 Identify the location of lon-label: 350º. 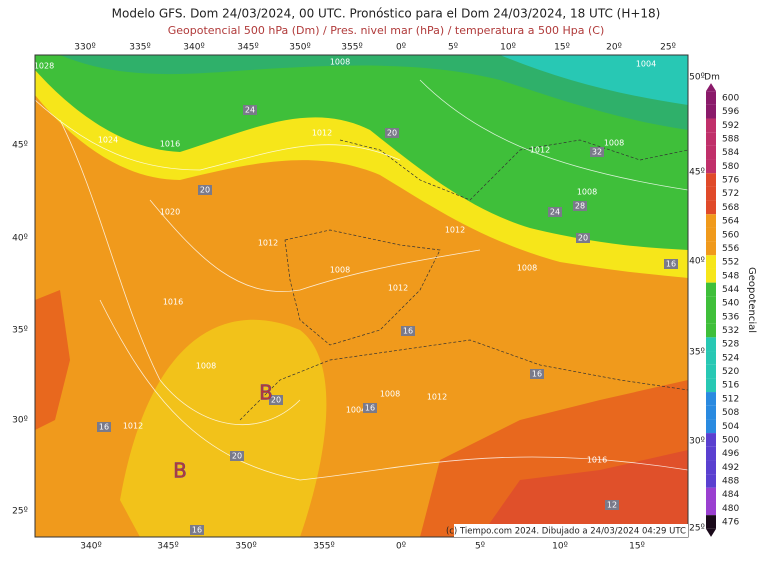
(299, 48).